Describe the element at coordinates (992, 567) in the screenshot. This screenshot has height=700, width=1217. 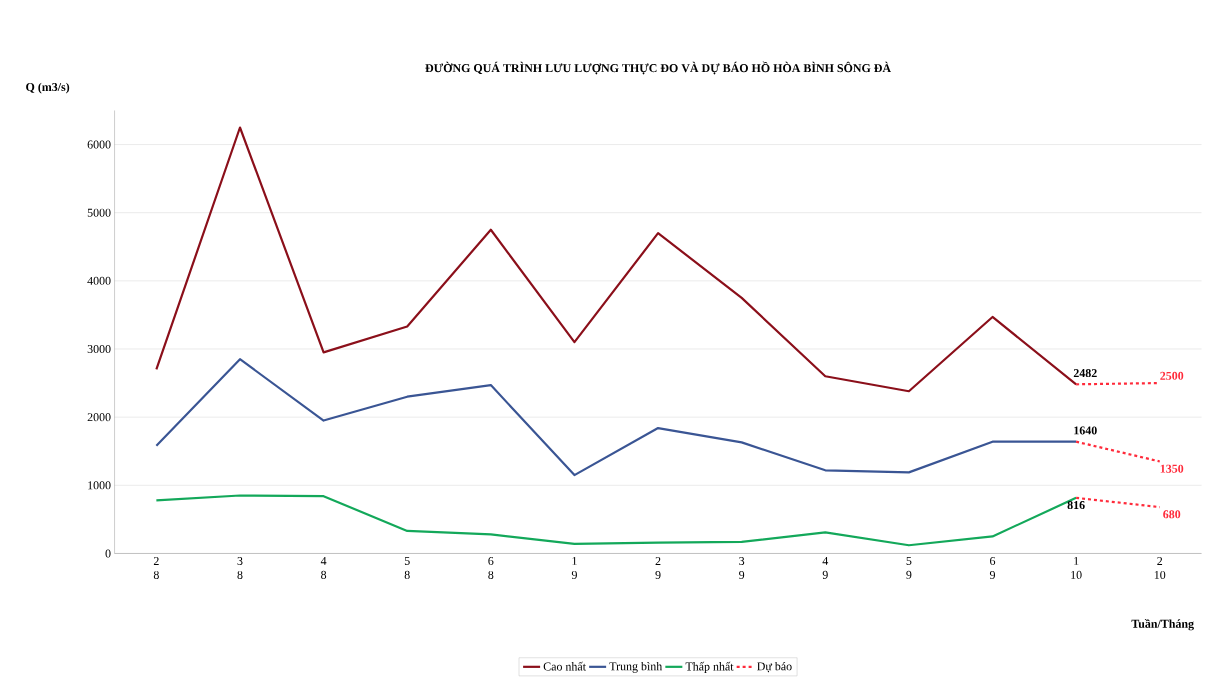
I see `x-tick-label: 6 9` at that location.